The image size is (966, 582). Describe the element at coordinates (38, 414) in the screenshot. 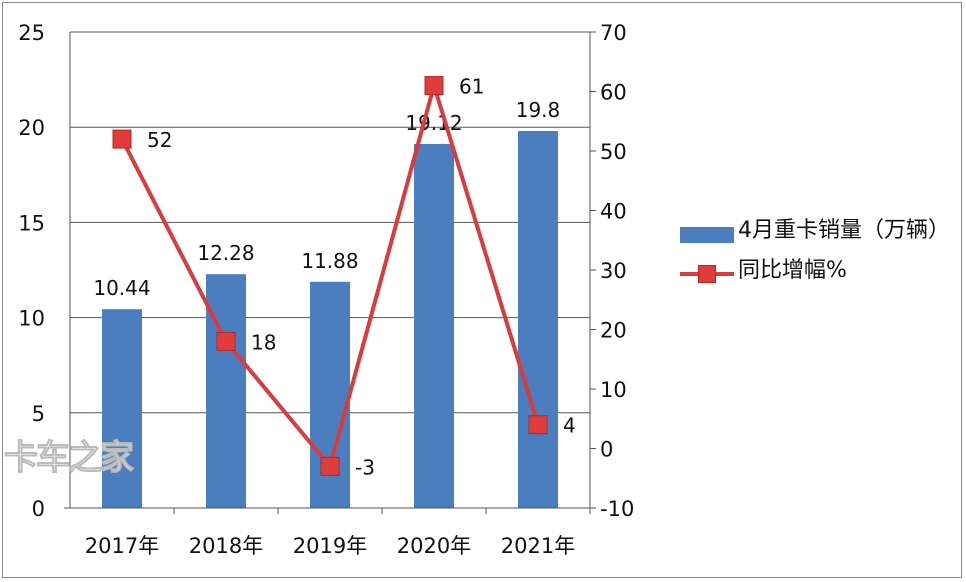

I see `left-tick-label: 5` at that location.